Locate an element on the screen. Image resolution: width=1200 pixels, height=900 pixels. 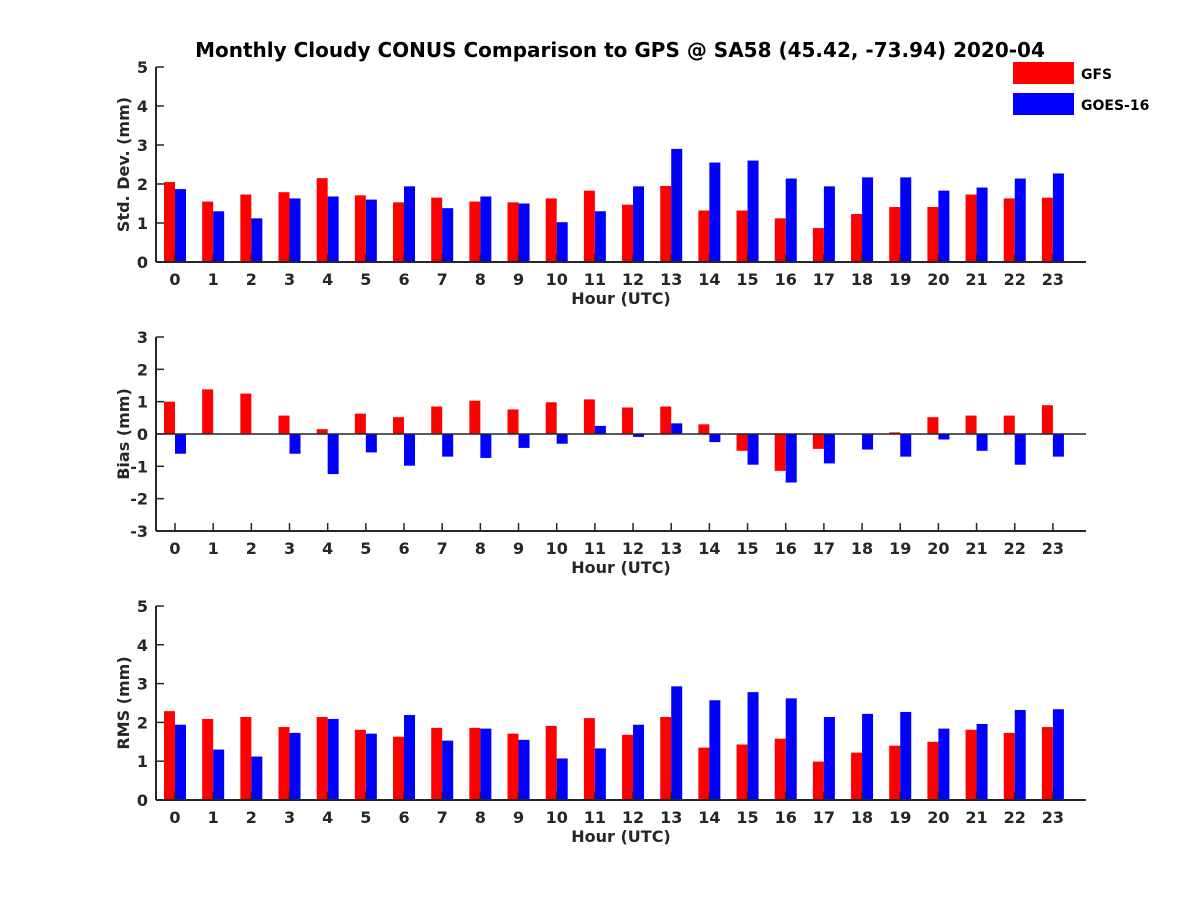
x-tick-label-rms: 3 is located at coordinates (289, 817).